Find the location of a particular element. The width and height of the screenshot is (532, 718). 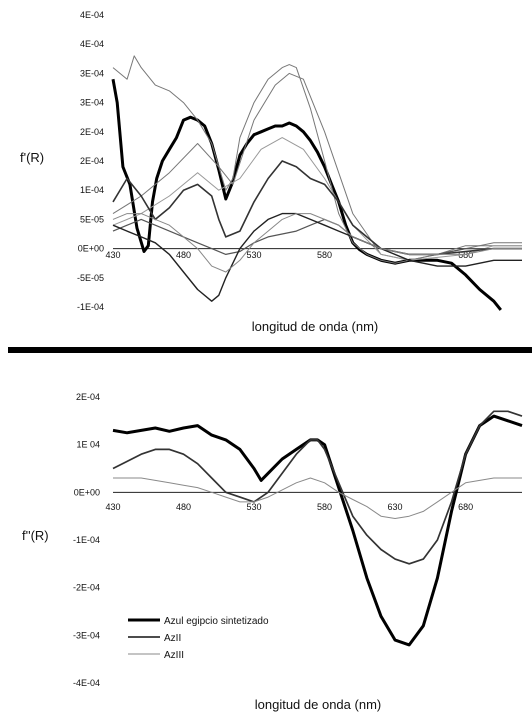

y-axis-label: f'(R) is located at coordinates (32, 157).